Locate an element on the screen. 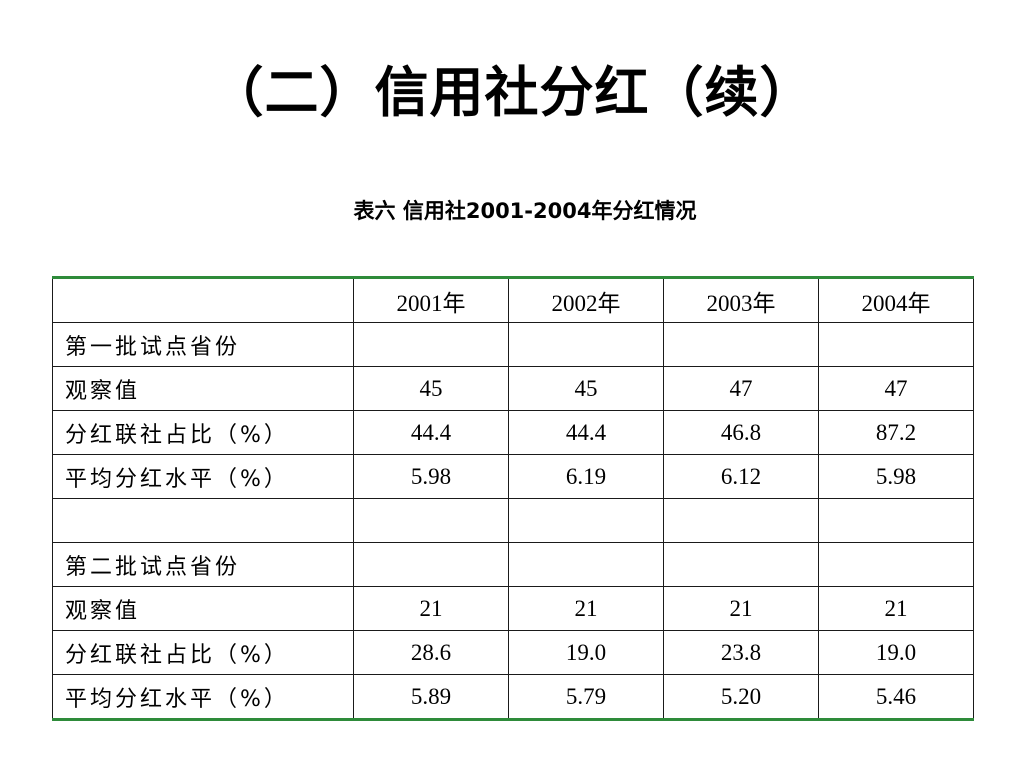 The image size is (1024, 768). table-header-row: 2001年 2002年 2003年 2004年 is located at coordinates (513, 299).